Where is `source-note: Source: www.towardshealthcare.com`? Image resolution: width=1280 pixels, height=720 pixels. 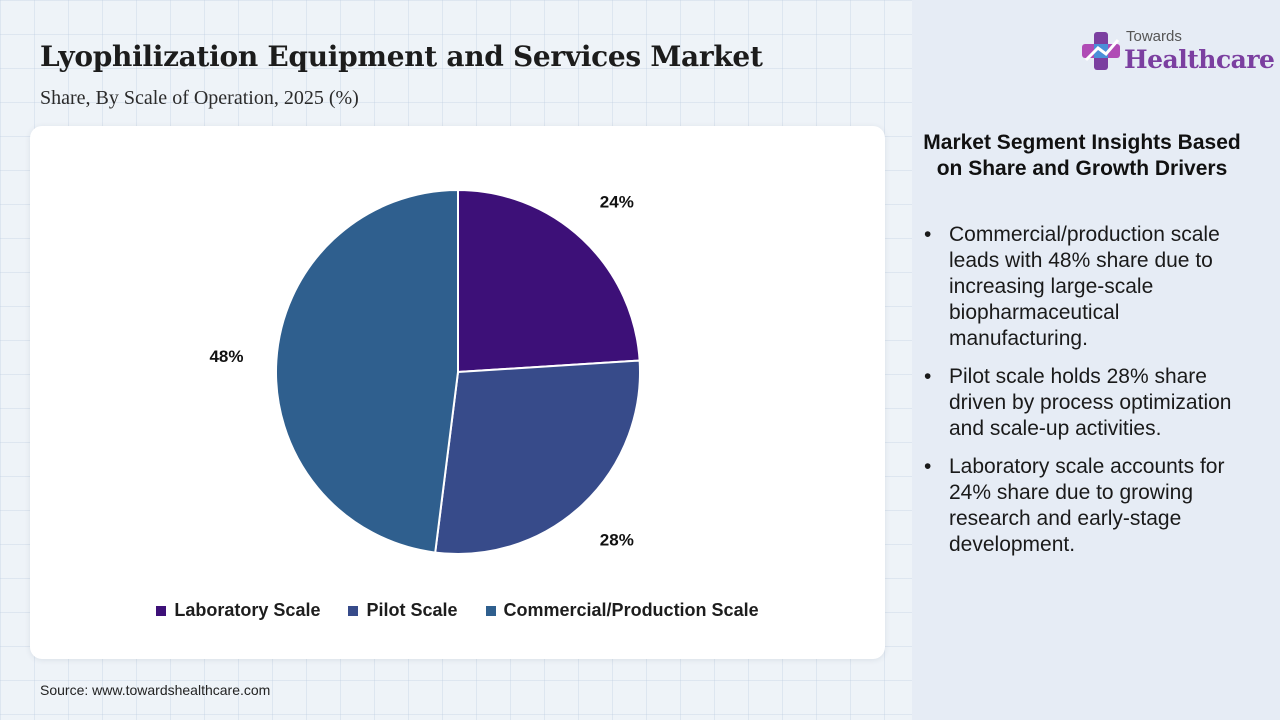
source-note: Source: www.towardshealthcare.com is located at coordinates (155, 690).